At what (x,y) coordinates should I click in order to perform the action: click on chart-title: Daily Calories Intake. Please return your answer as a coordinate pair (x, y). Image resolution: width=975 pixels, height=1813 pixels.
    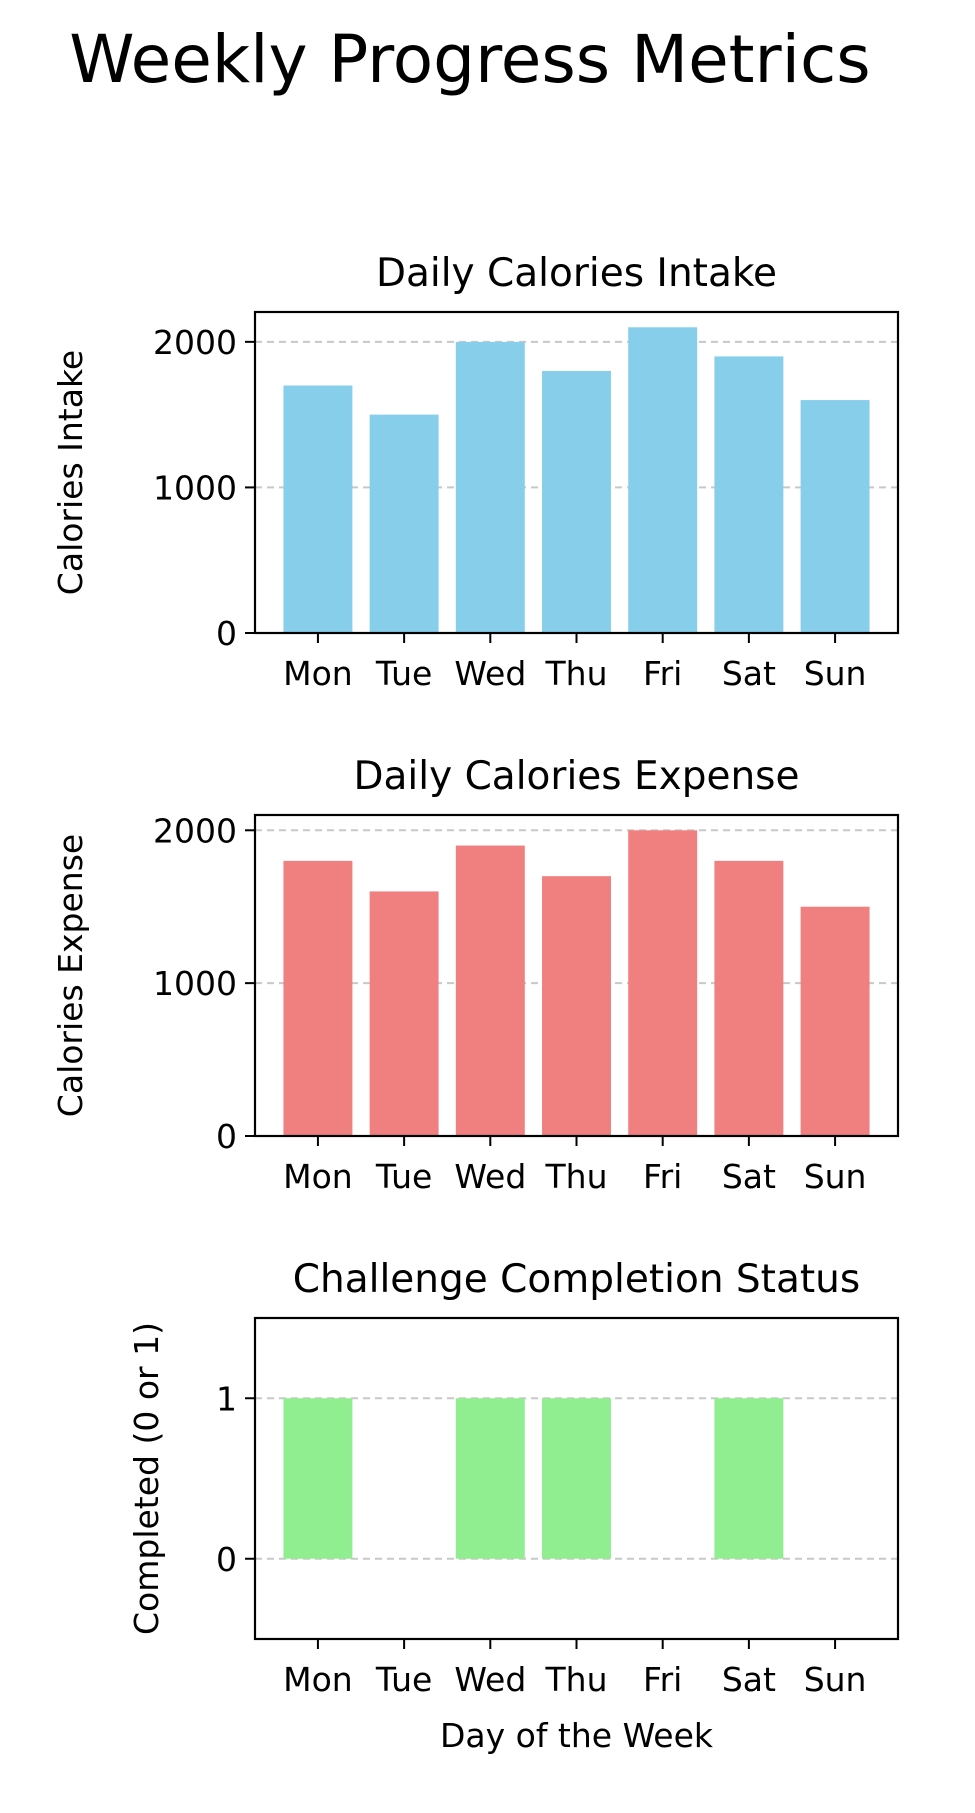
    Looking at the image, I should click on (576, 273).